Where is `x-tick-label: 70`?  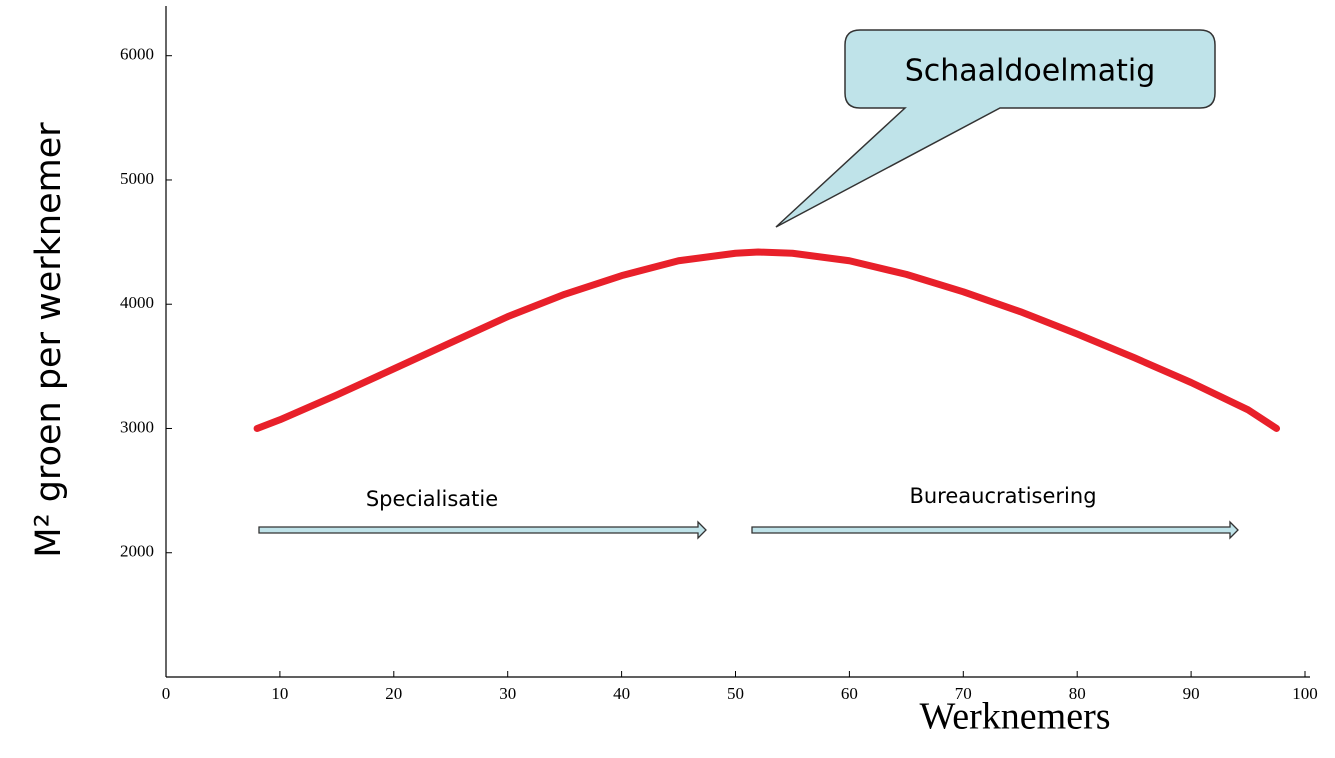
x-tick-label: 70 is located at coordinates (963, 693).